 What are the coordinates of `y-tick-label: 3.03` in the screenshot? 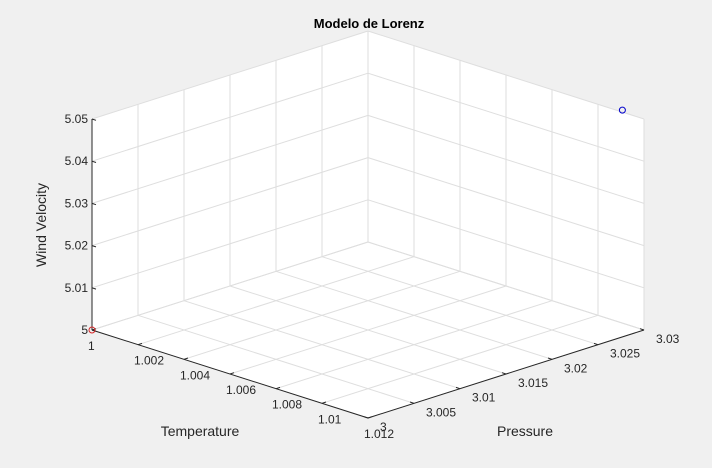 It's located at (668, 339).